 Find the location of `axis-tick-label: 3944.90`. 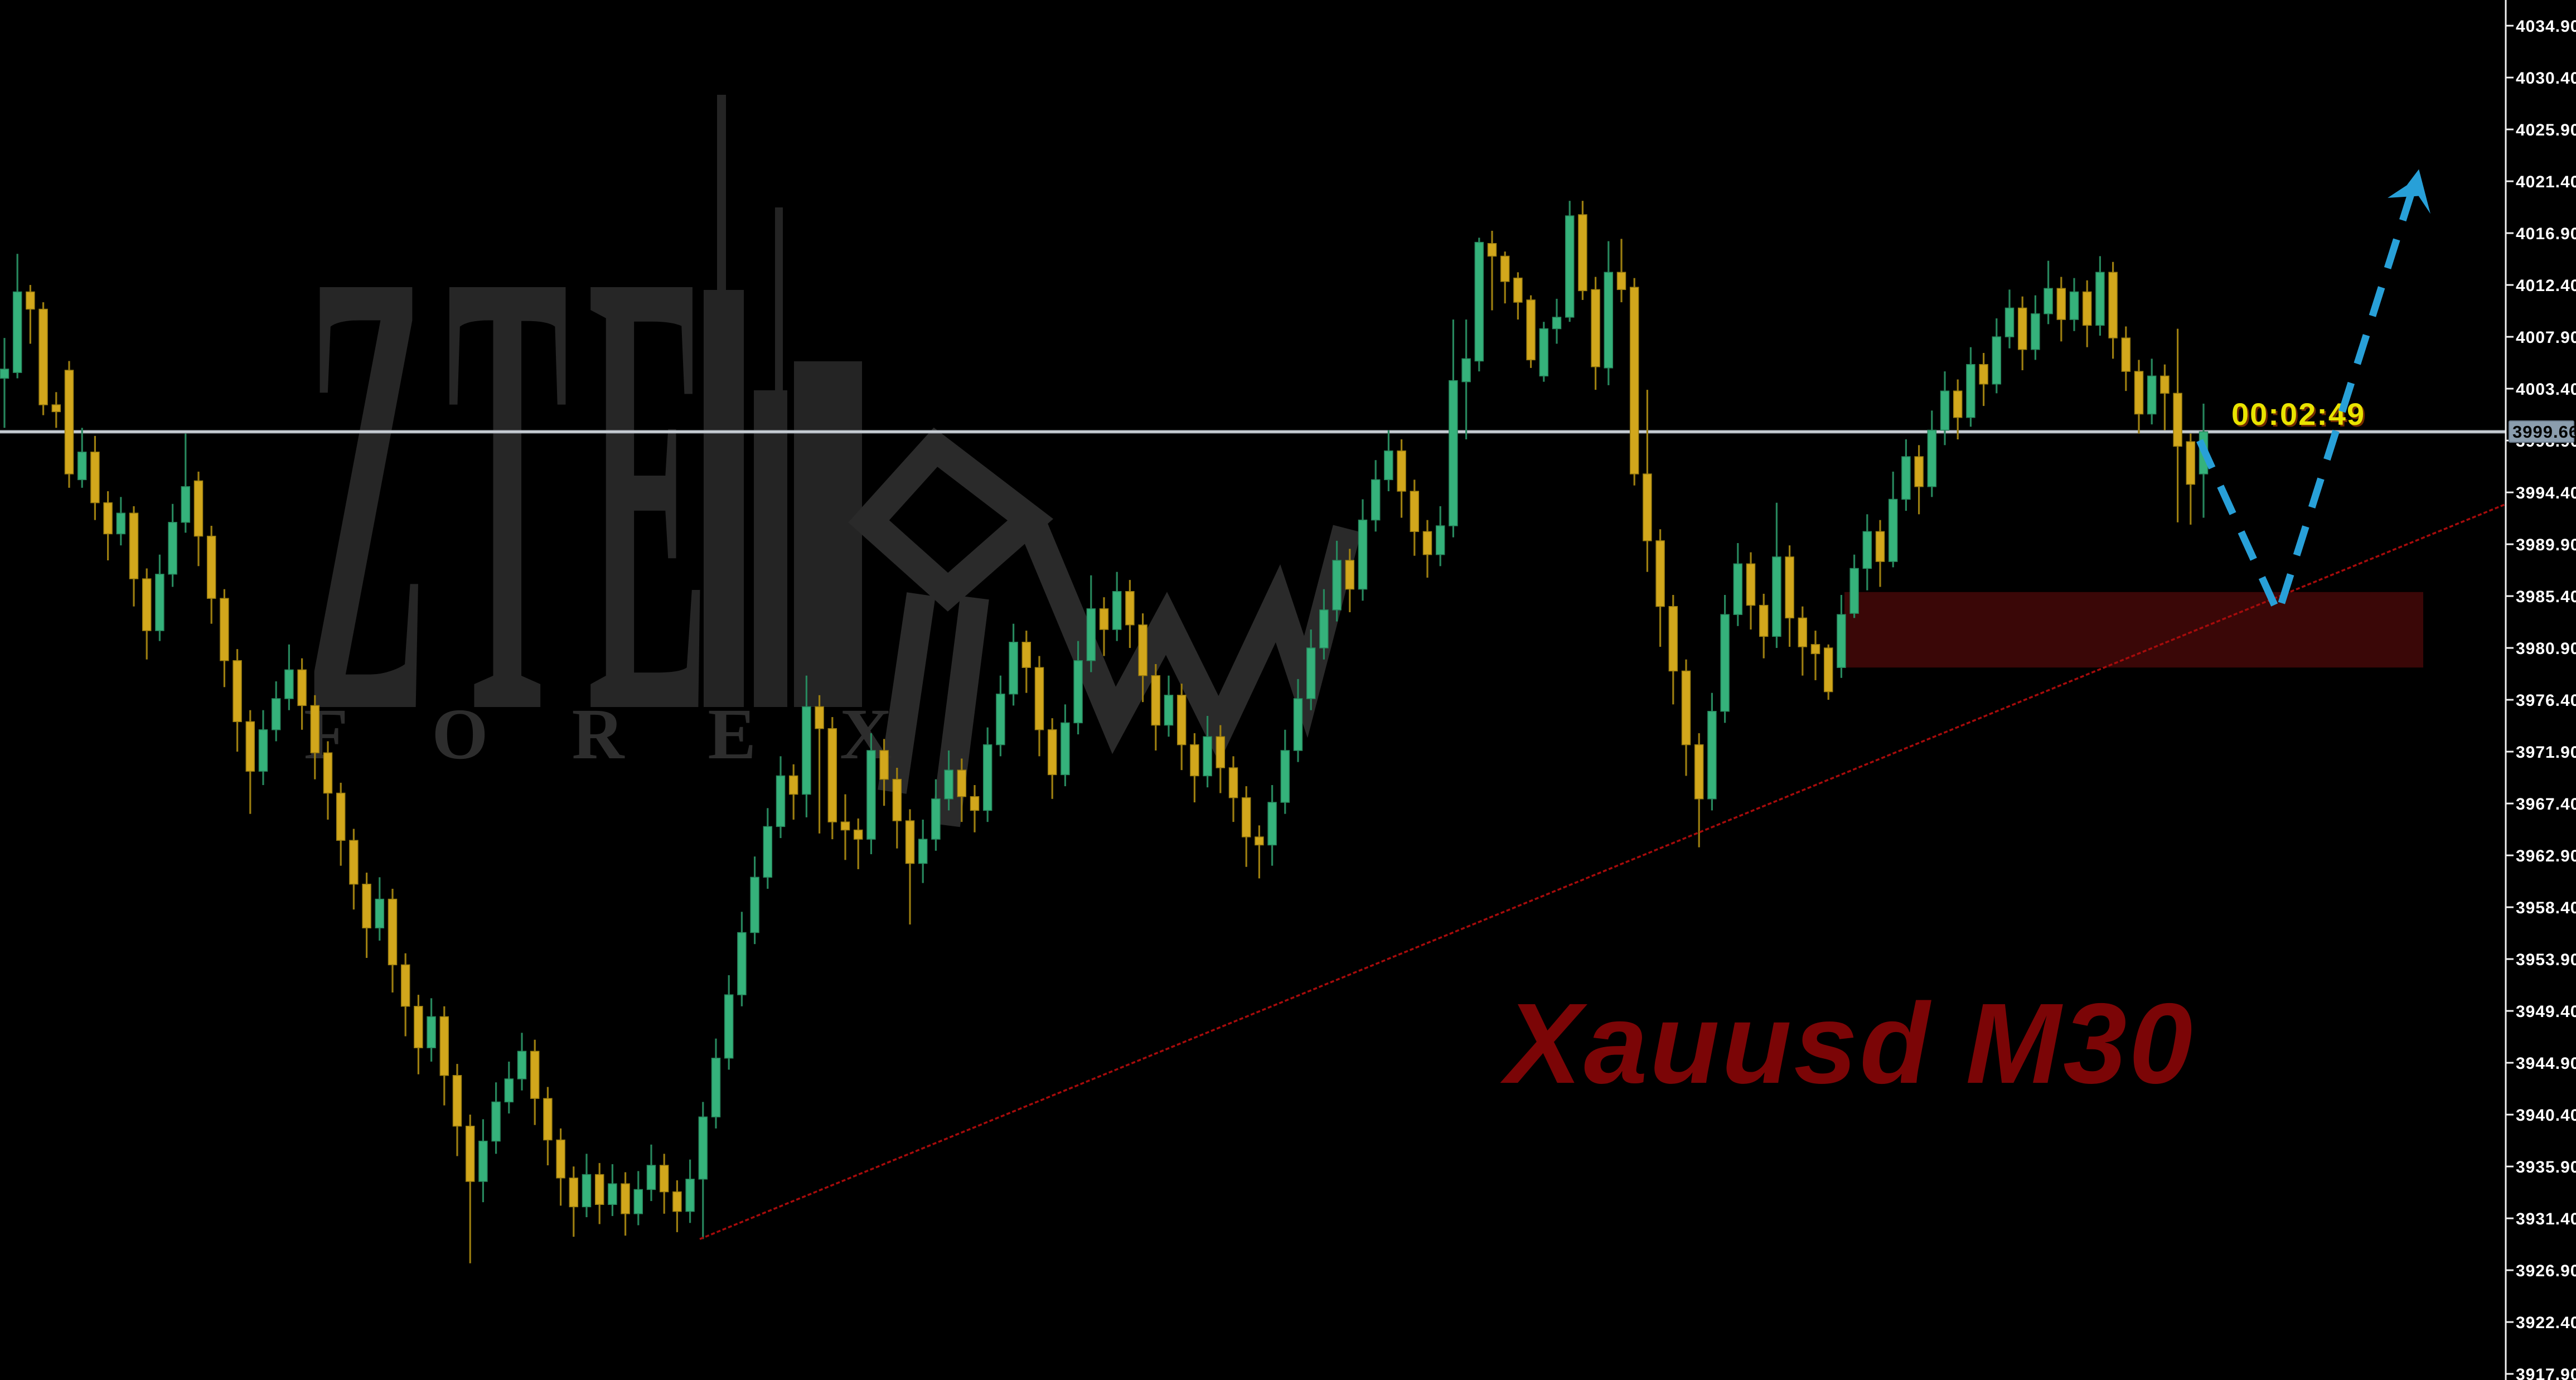

axis-tick-label: 3944.90 is located at coordinates (2546, 1063).